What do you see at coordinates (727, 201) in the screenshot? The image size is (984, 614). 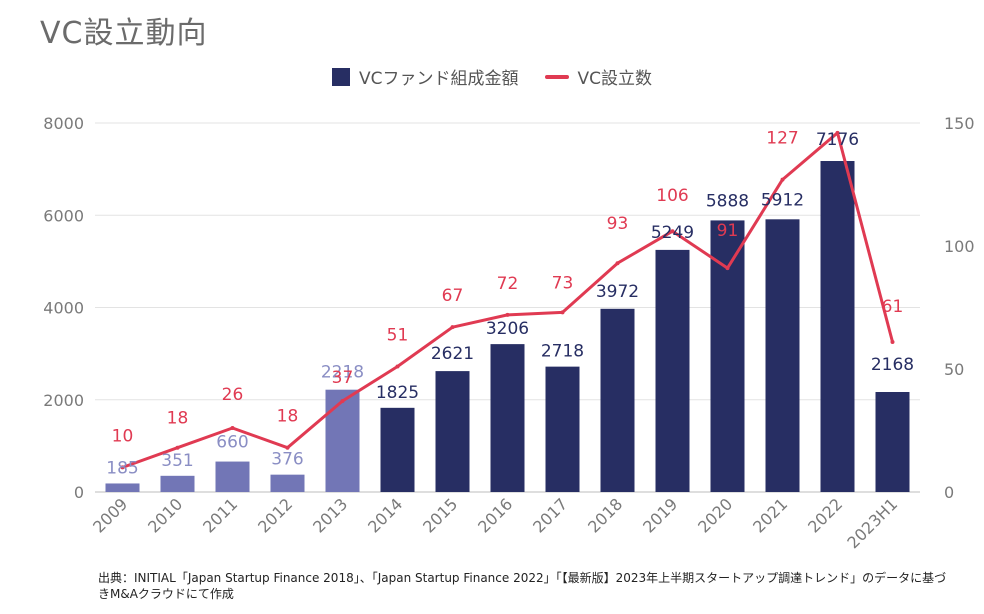 I see `bar-value-label: 5888` at bounding box center [727, 201].